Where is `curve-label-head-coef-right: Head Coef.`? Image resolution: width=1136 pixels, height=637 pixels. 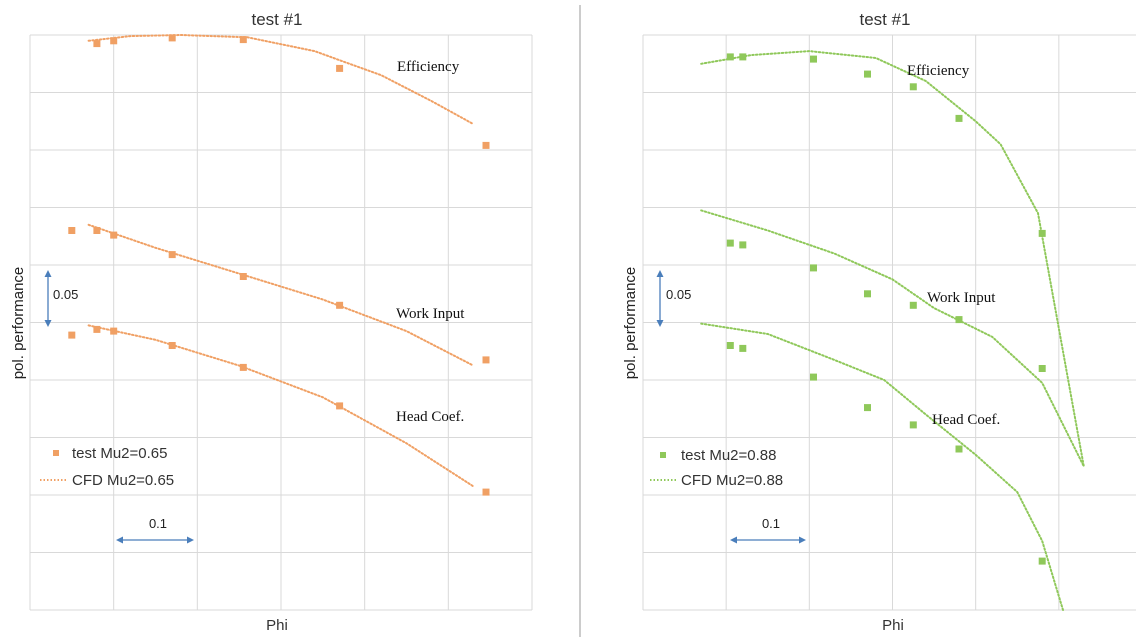 curve-label-head-coef-right: Head Coef. is located at coordinates (966, 420).